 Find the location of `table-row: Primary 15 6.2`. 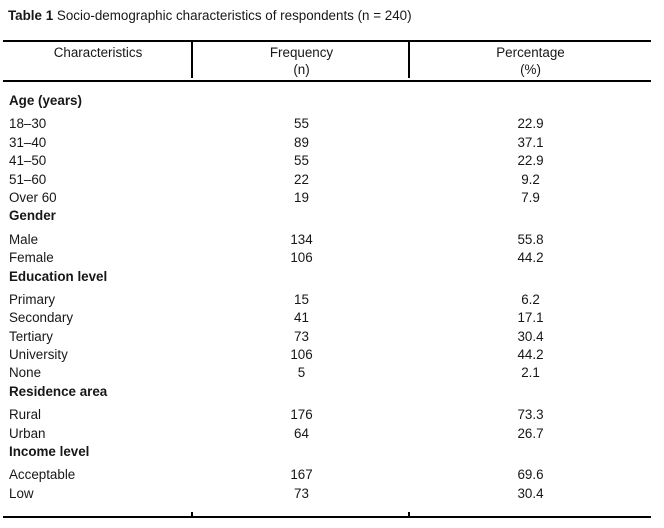

table-row: Primary 15 6.2 is located at coordinates (327, 301).